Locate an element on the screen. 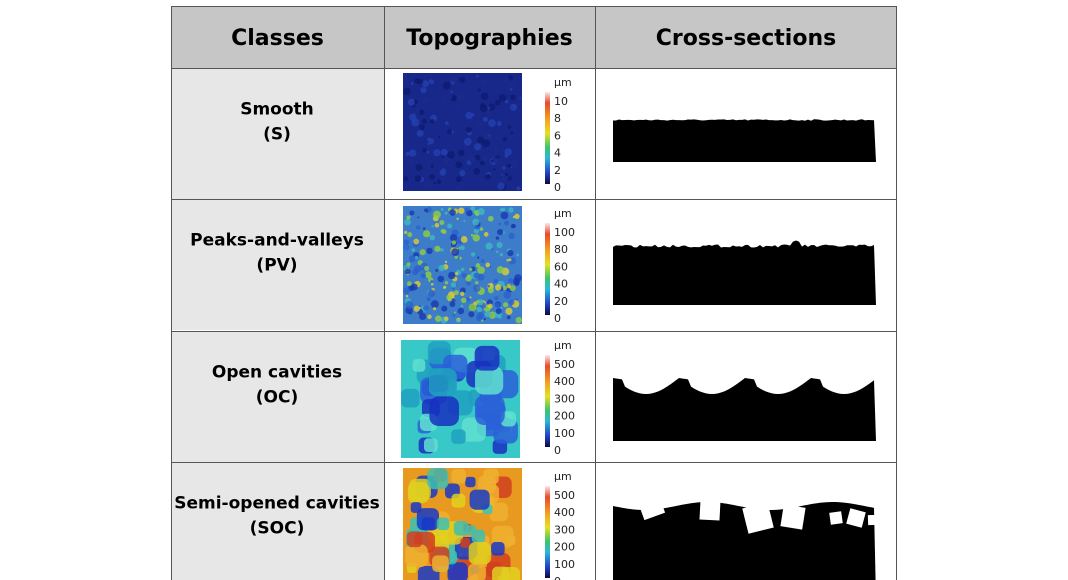  cross-section is located at coordinates (744, 140).